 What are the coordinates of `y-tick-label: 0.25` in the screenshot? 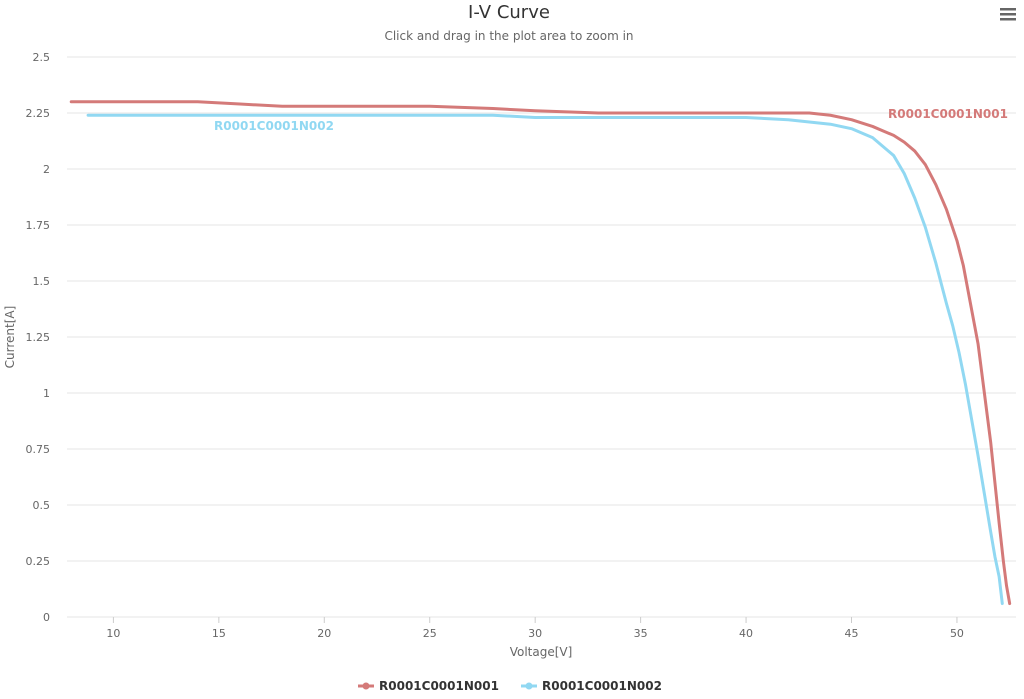 It's located at (38, 561).